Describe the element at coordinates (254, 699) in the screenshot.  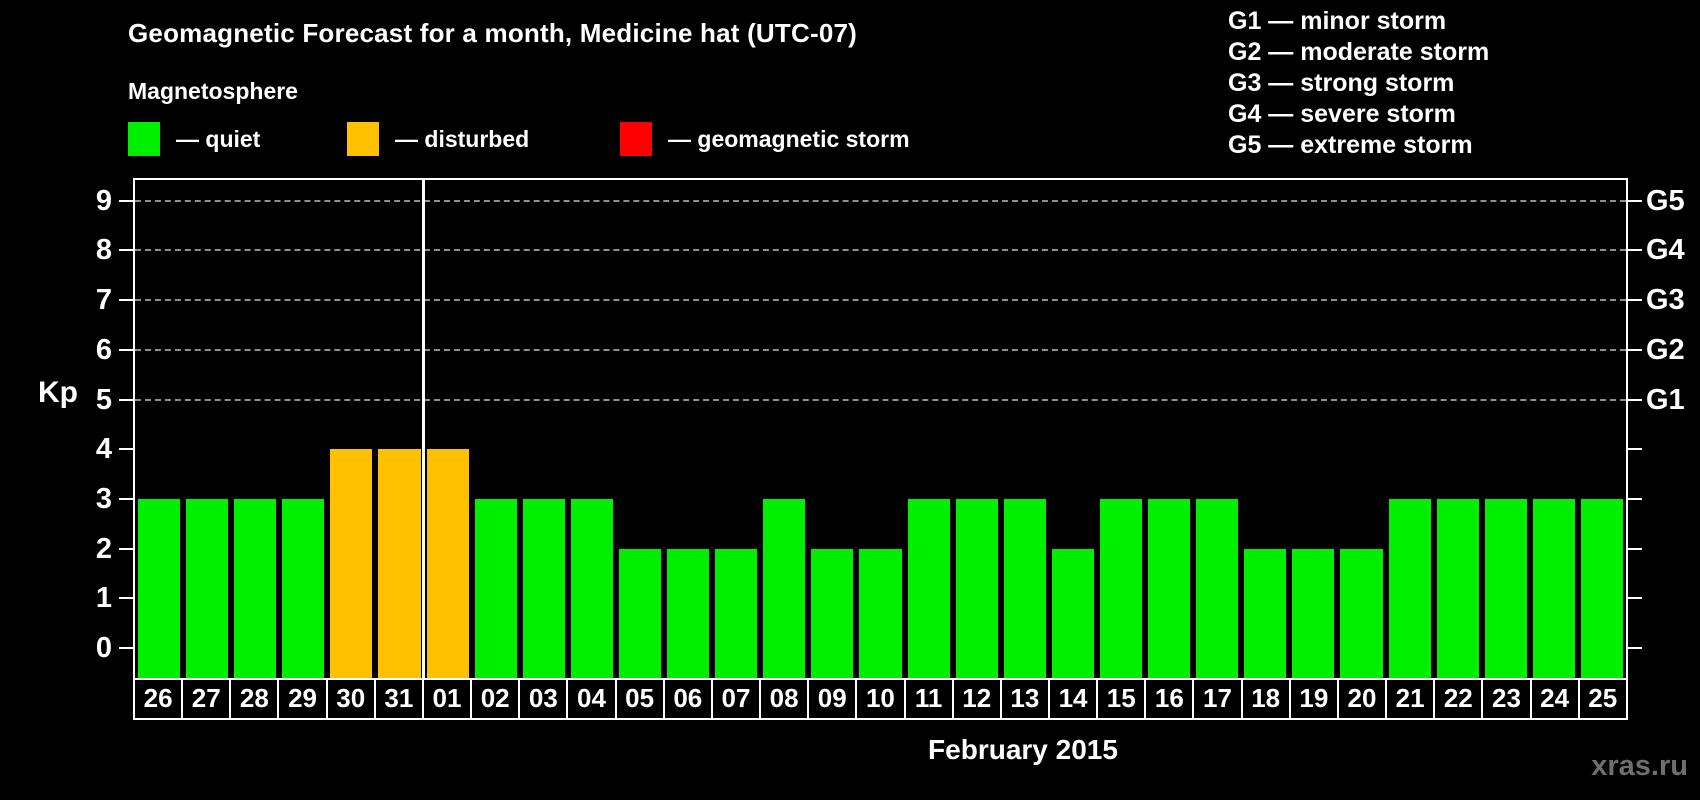
I see `day-label-cell: 28` at that location.